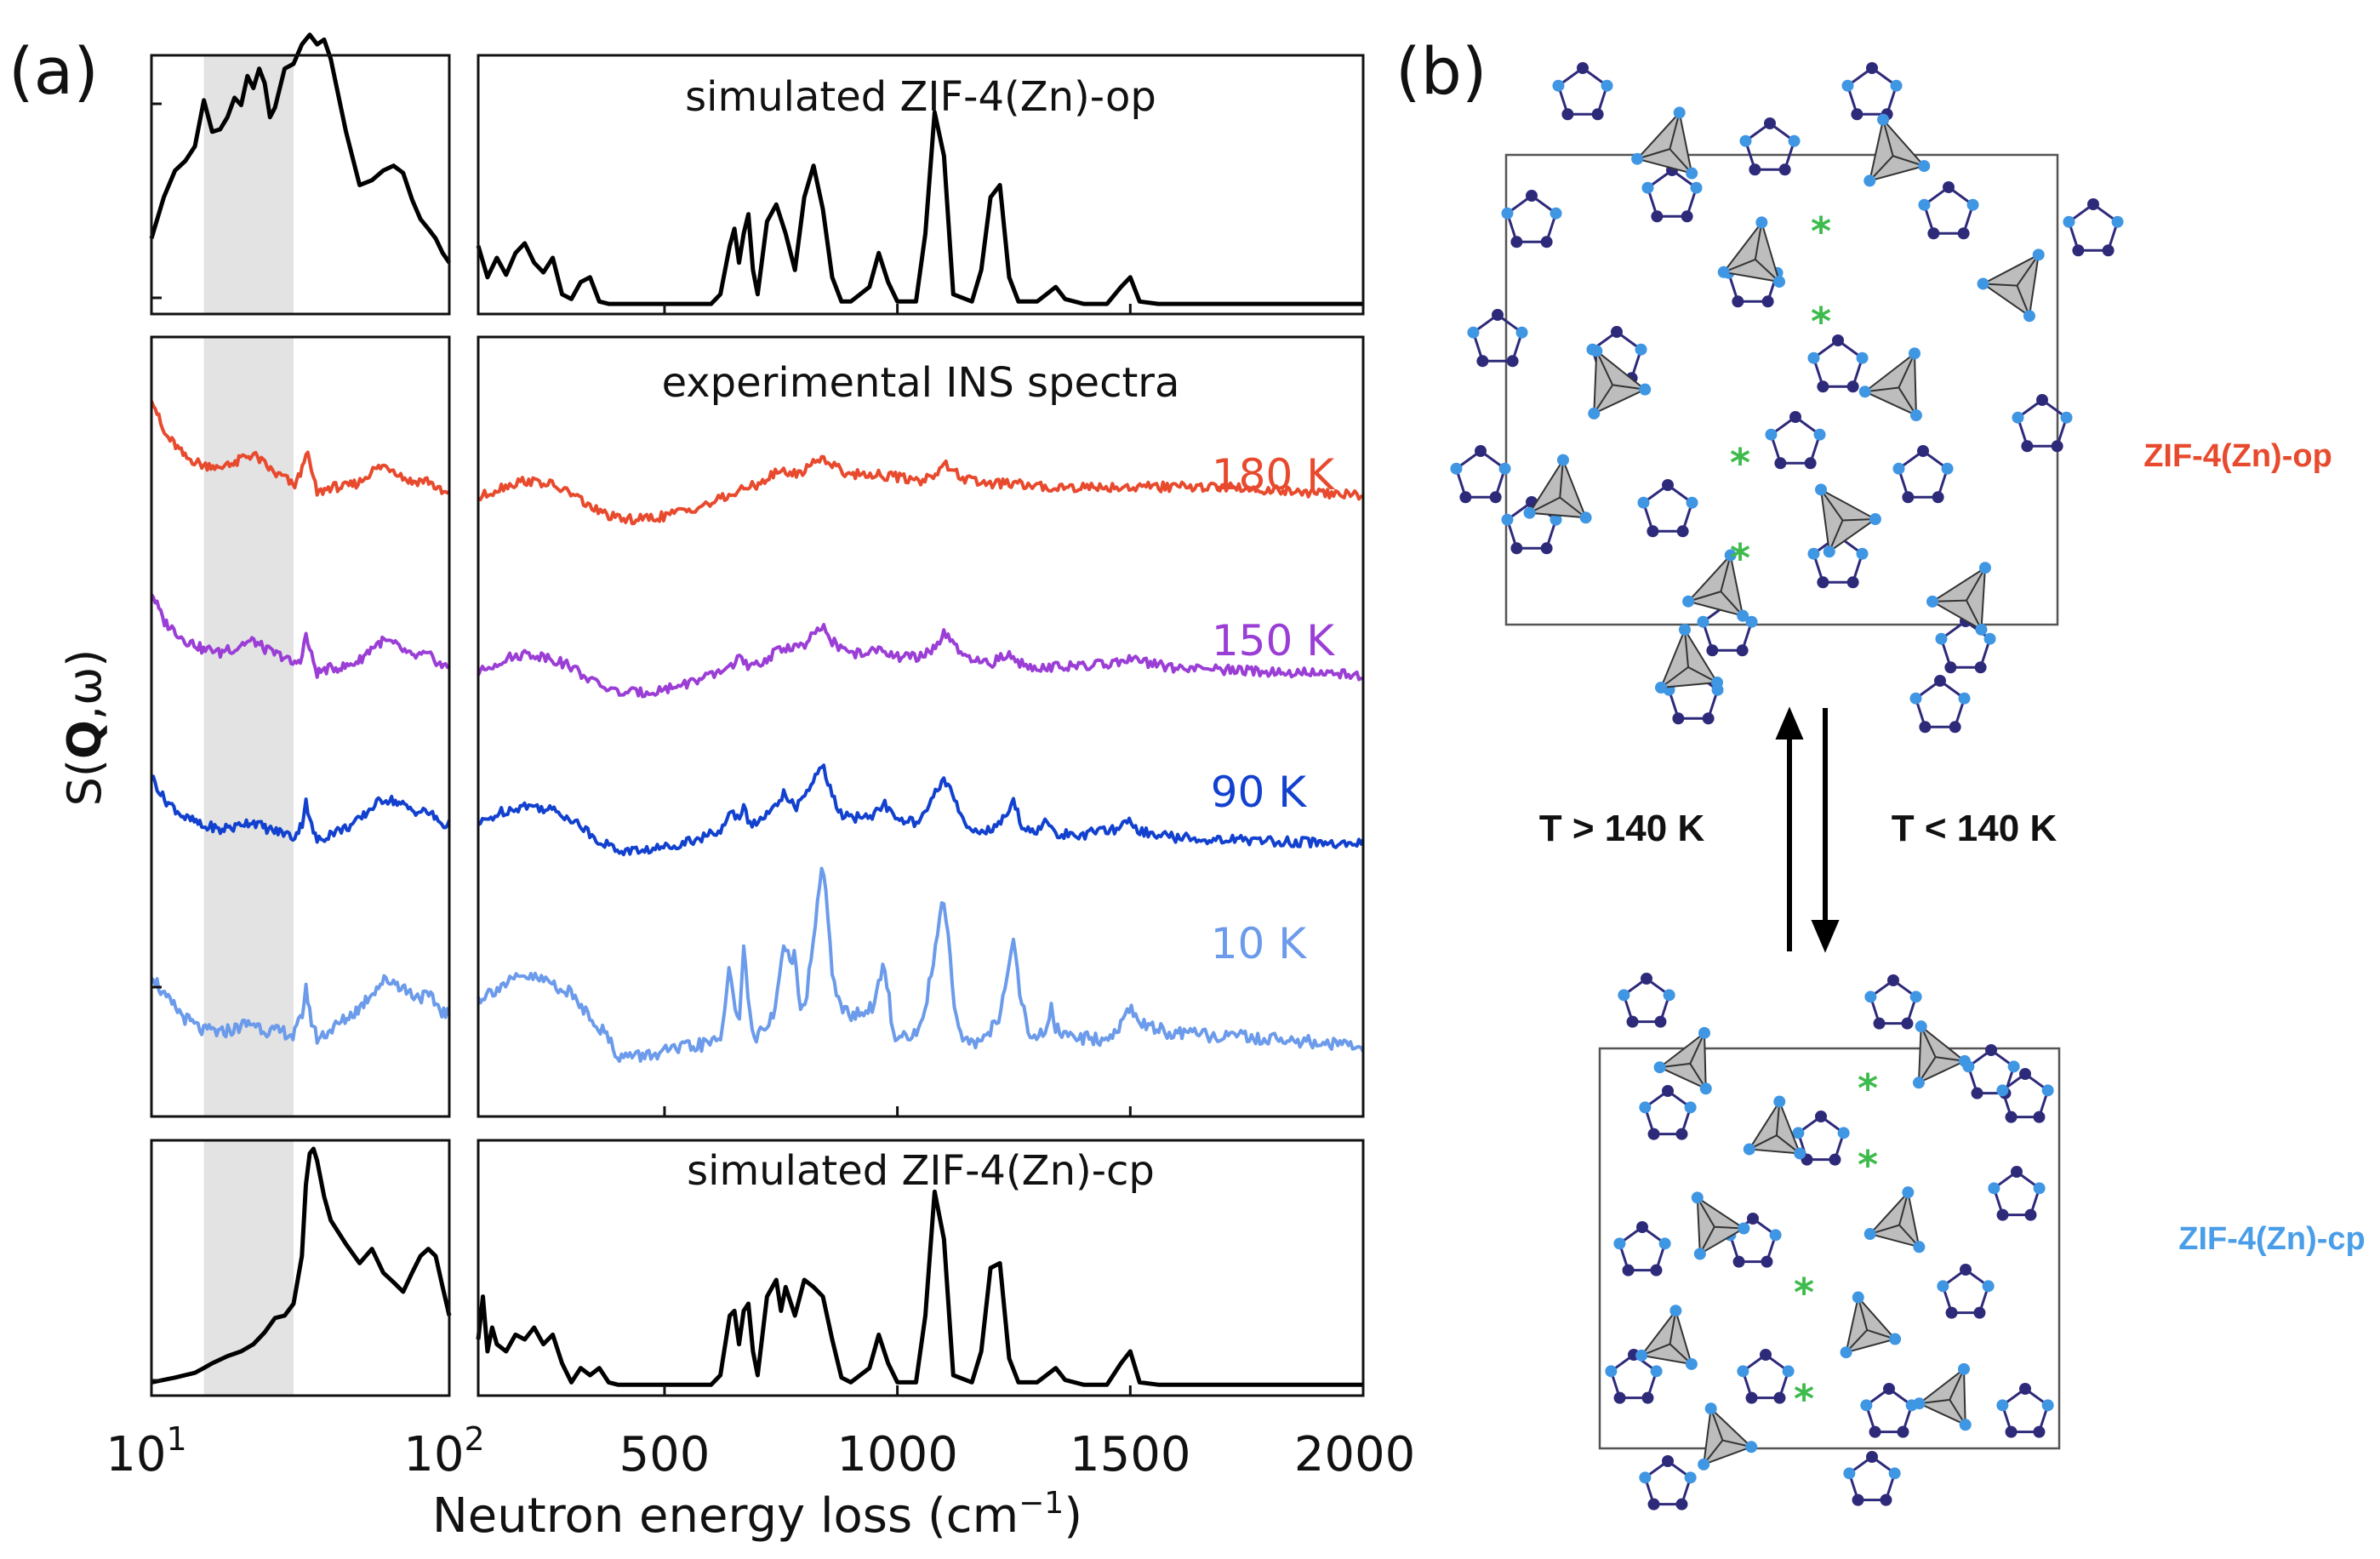 The image size is (2380, 1559). What do you see at coordinates (1781, 389) in the screenshot?
I see `unit-cell-op` at bounding box center [1781, 389].